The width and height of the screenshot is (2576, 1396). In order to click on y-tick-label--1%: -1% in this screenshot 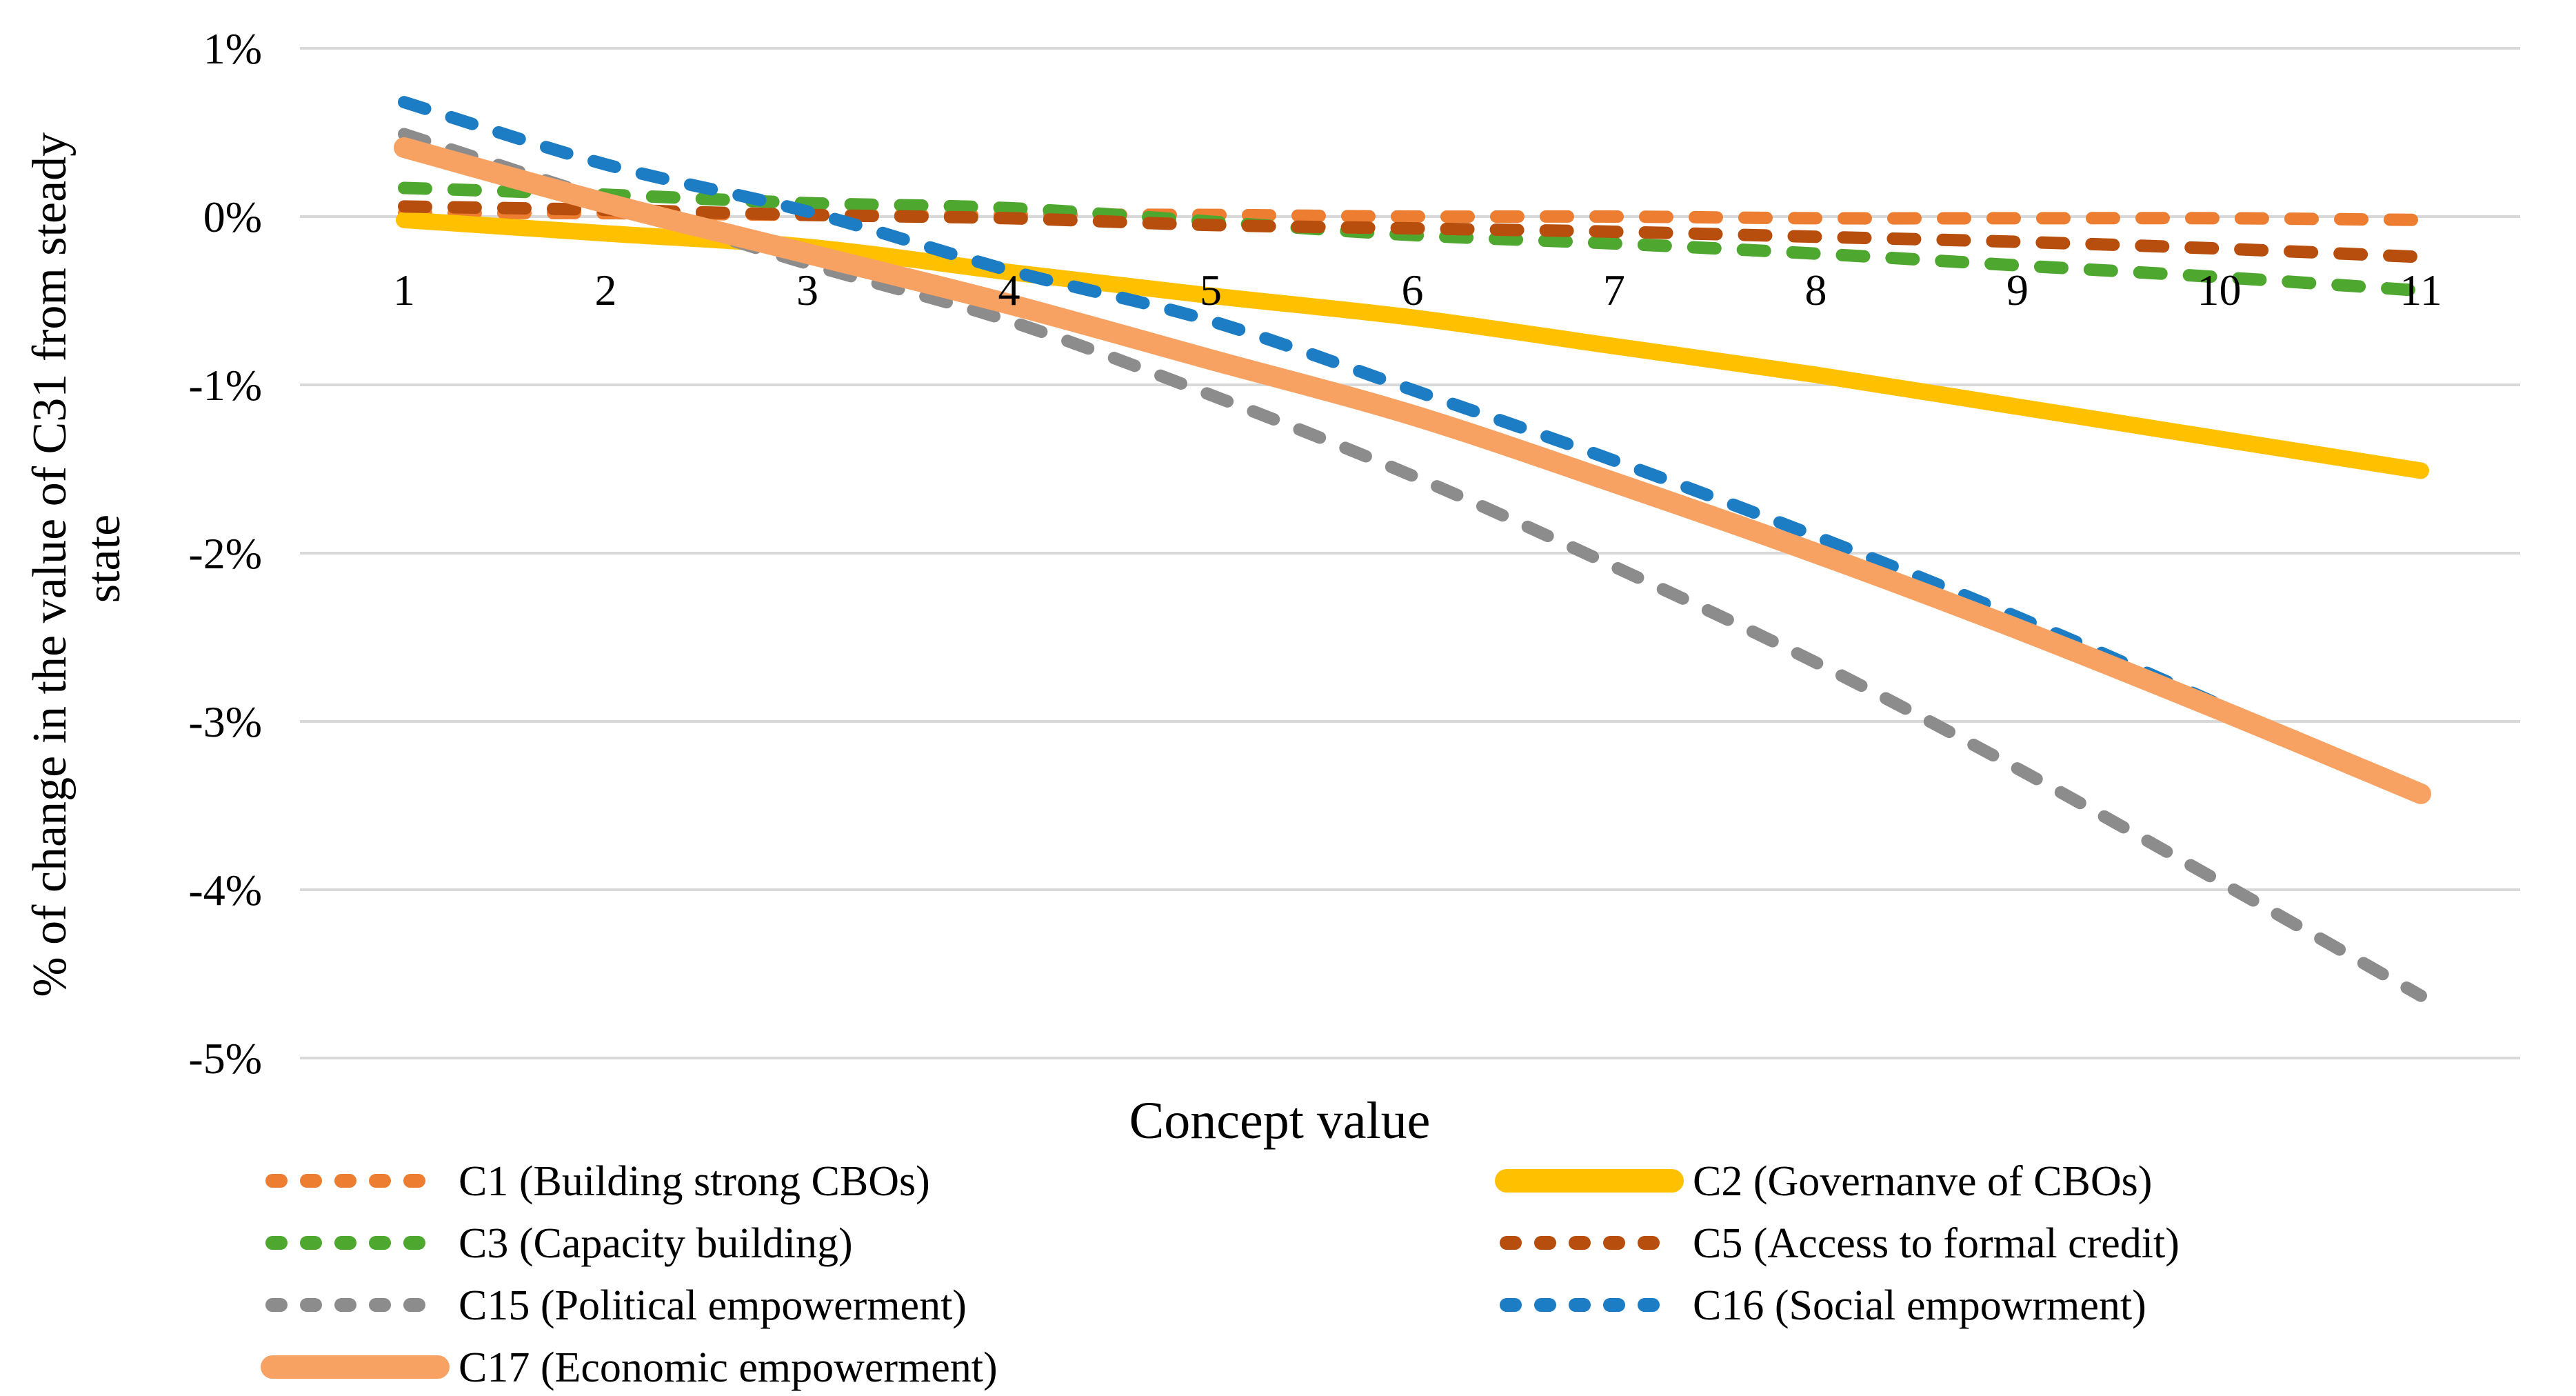, I will do `click(225, 386)`.